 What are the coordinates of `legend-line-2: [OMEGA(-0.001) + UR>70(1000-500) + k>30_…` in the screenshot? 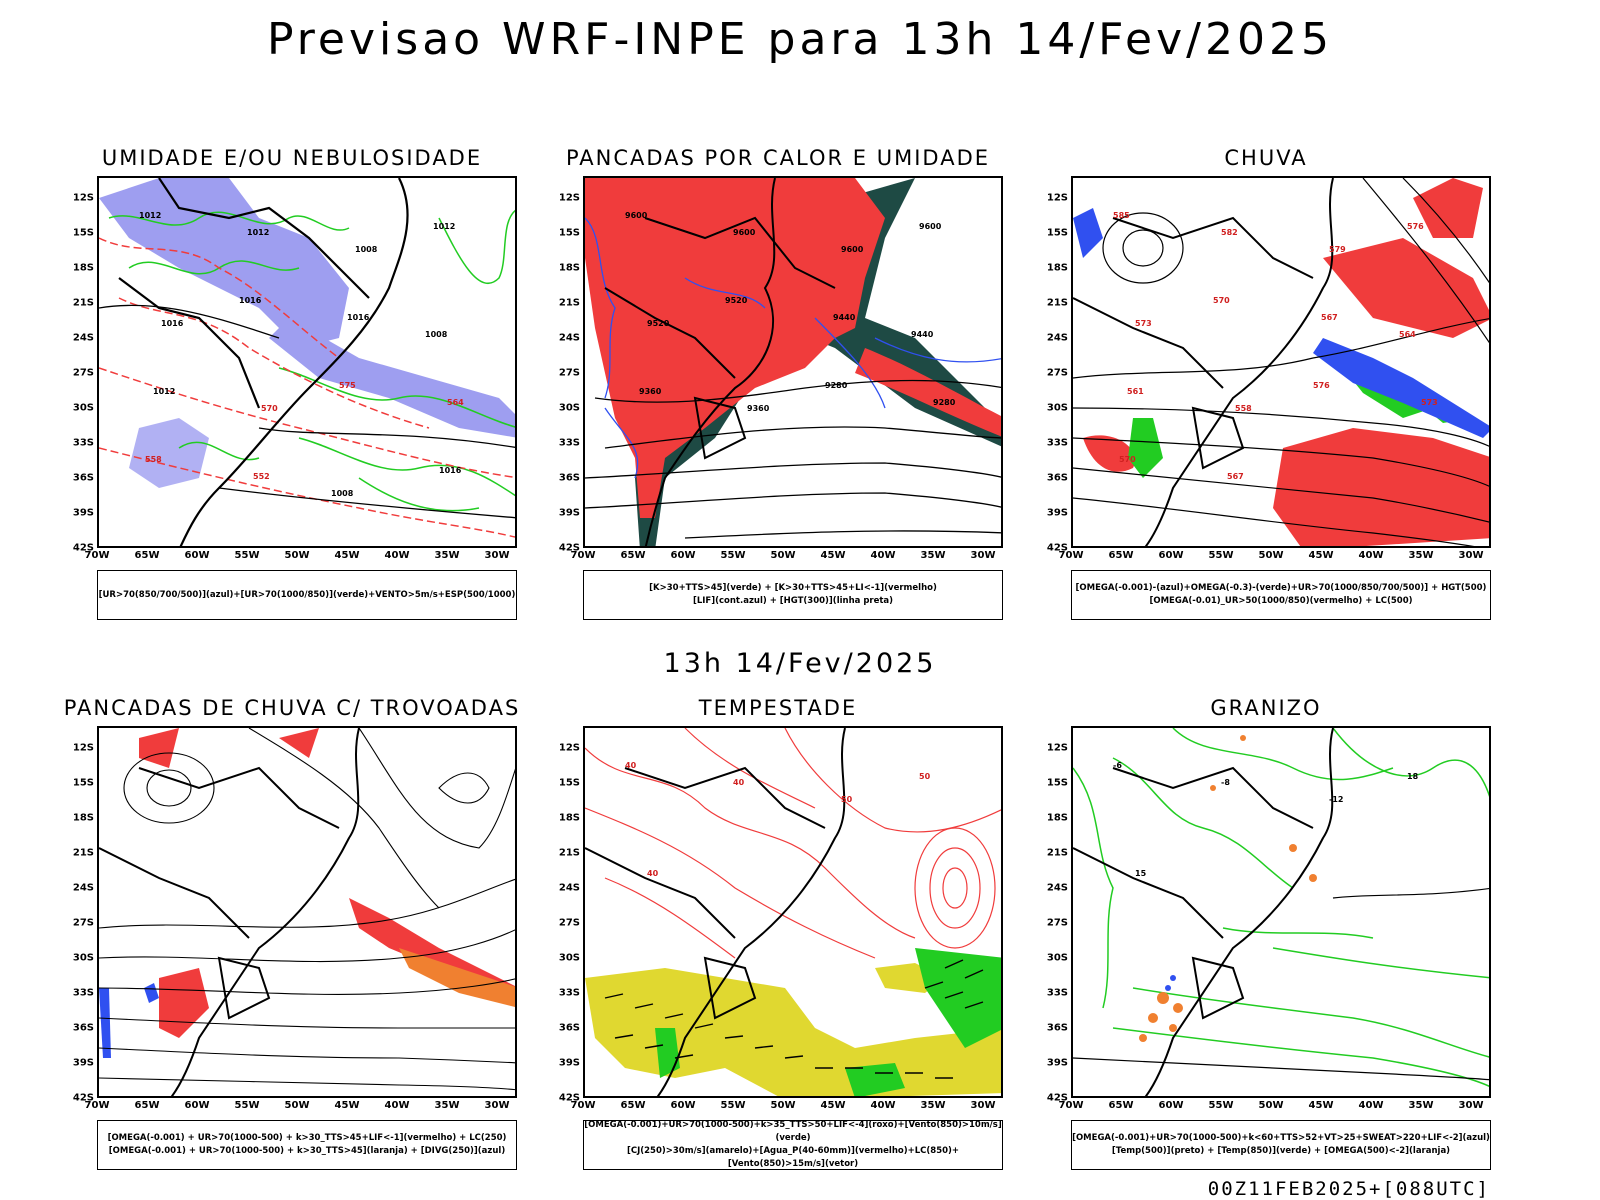 It's located at (307, 1151).